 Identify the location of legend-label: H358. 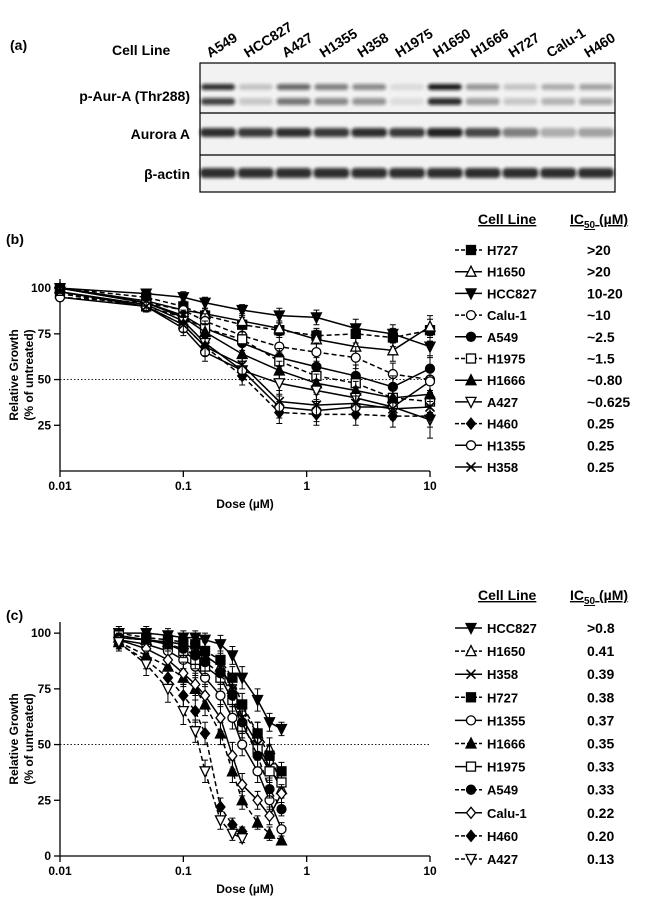
(502, 467).